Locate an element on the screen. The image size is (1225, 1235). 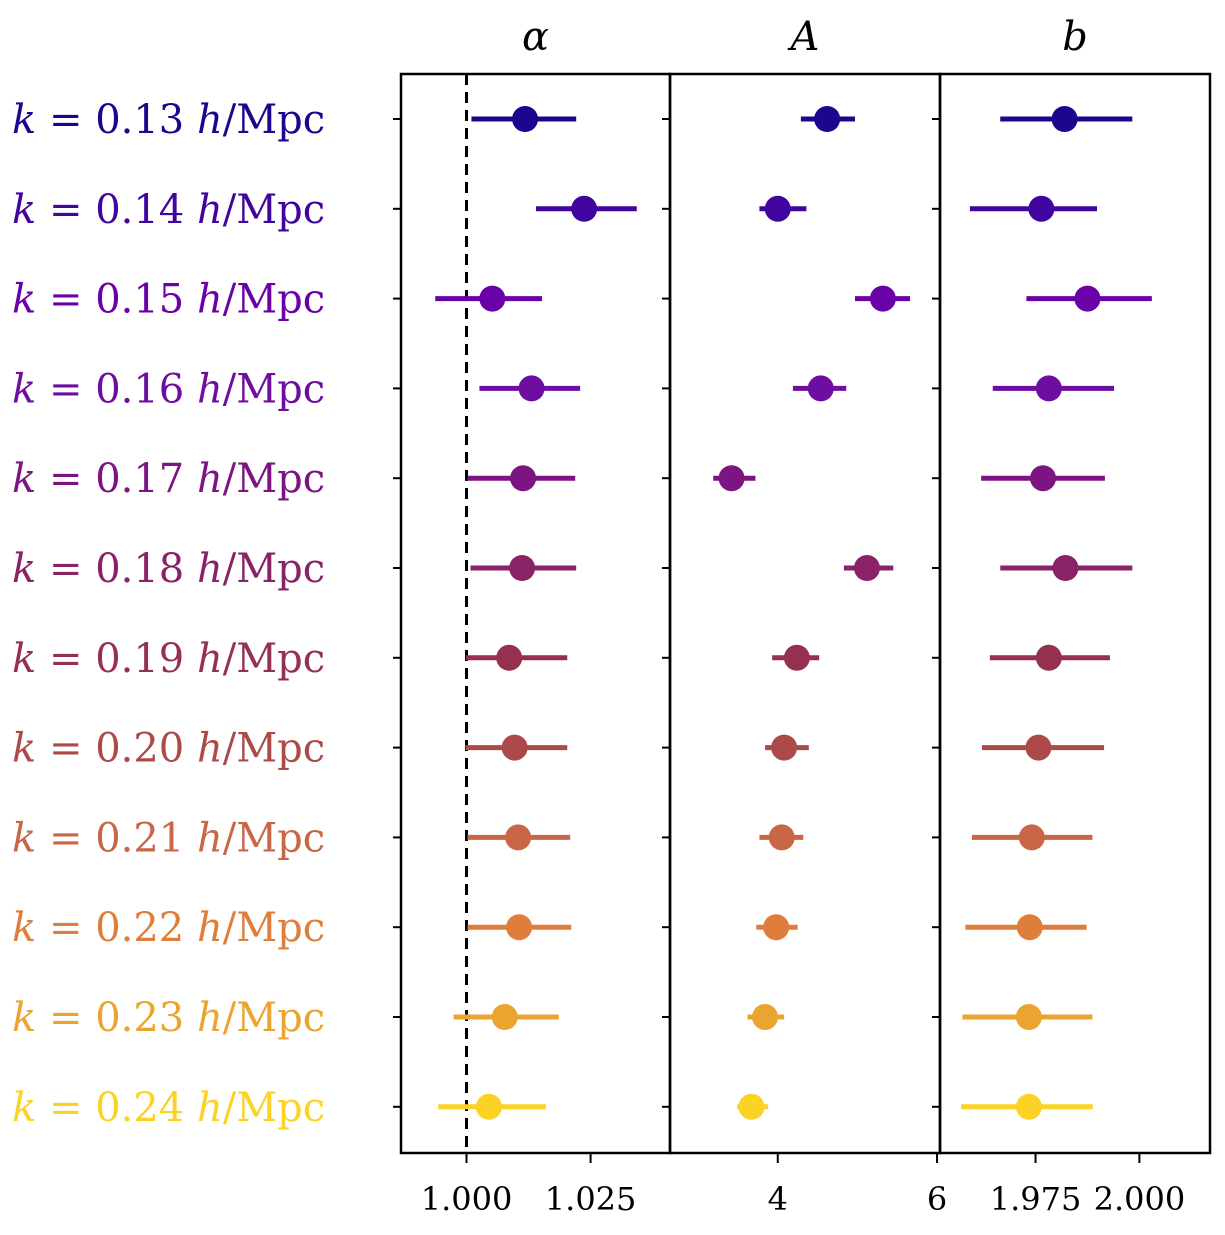
row-label: k = 0.20 h/Mpc is located at coordinates (168, 749).